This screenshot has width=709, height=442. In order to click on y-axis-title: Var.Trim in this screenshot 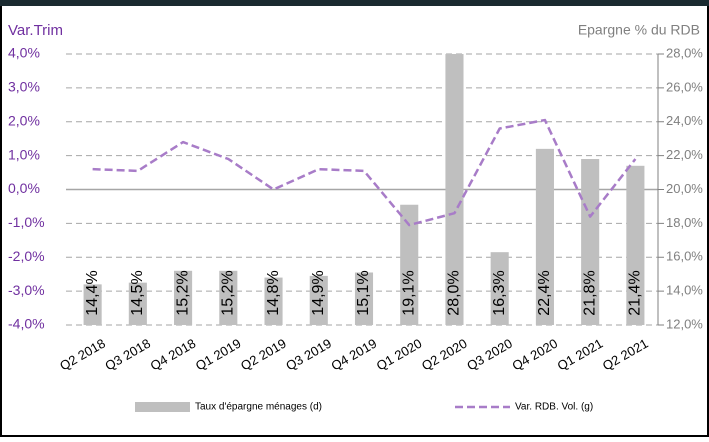, I will do `click(35, 30)`.